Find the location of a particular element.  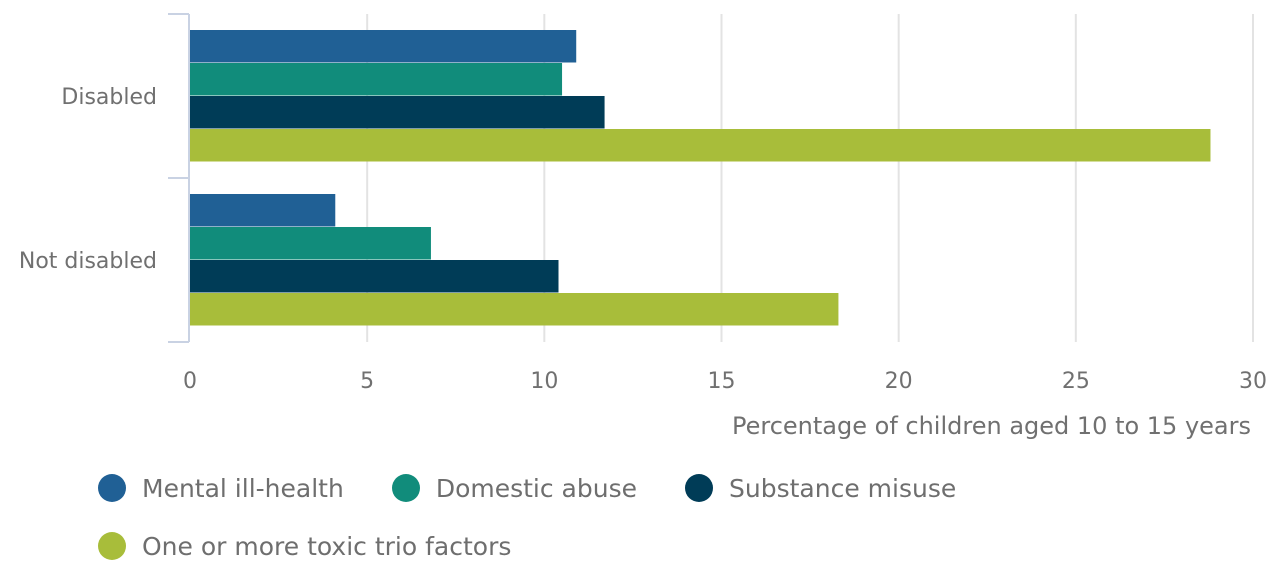

x-tick-label: 10 is located at coordinates (544, 381).